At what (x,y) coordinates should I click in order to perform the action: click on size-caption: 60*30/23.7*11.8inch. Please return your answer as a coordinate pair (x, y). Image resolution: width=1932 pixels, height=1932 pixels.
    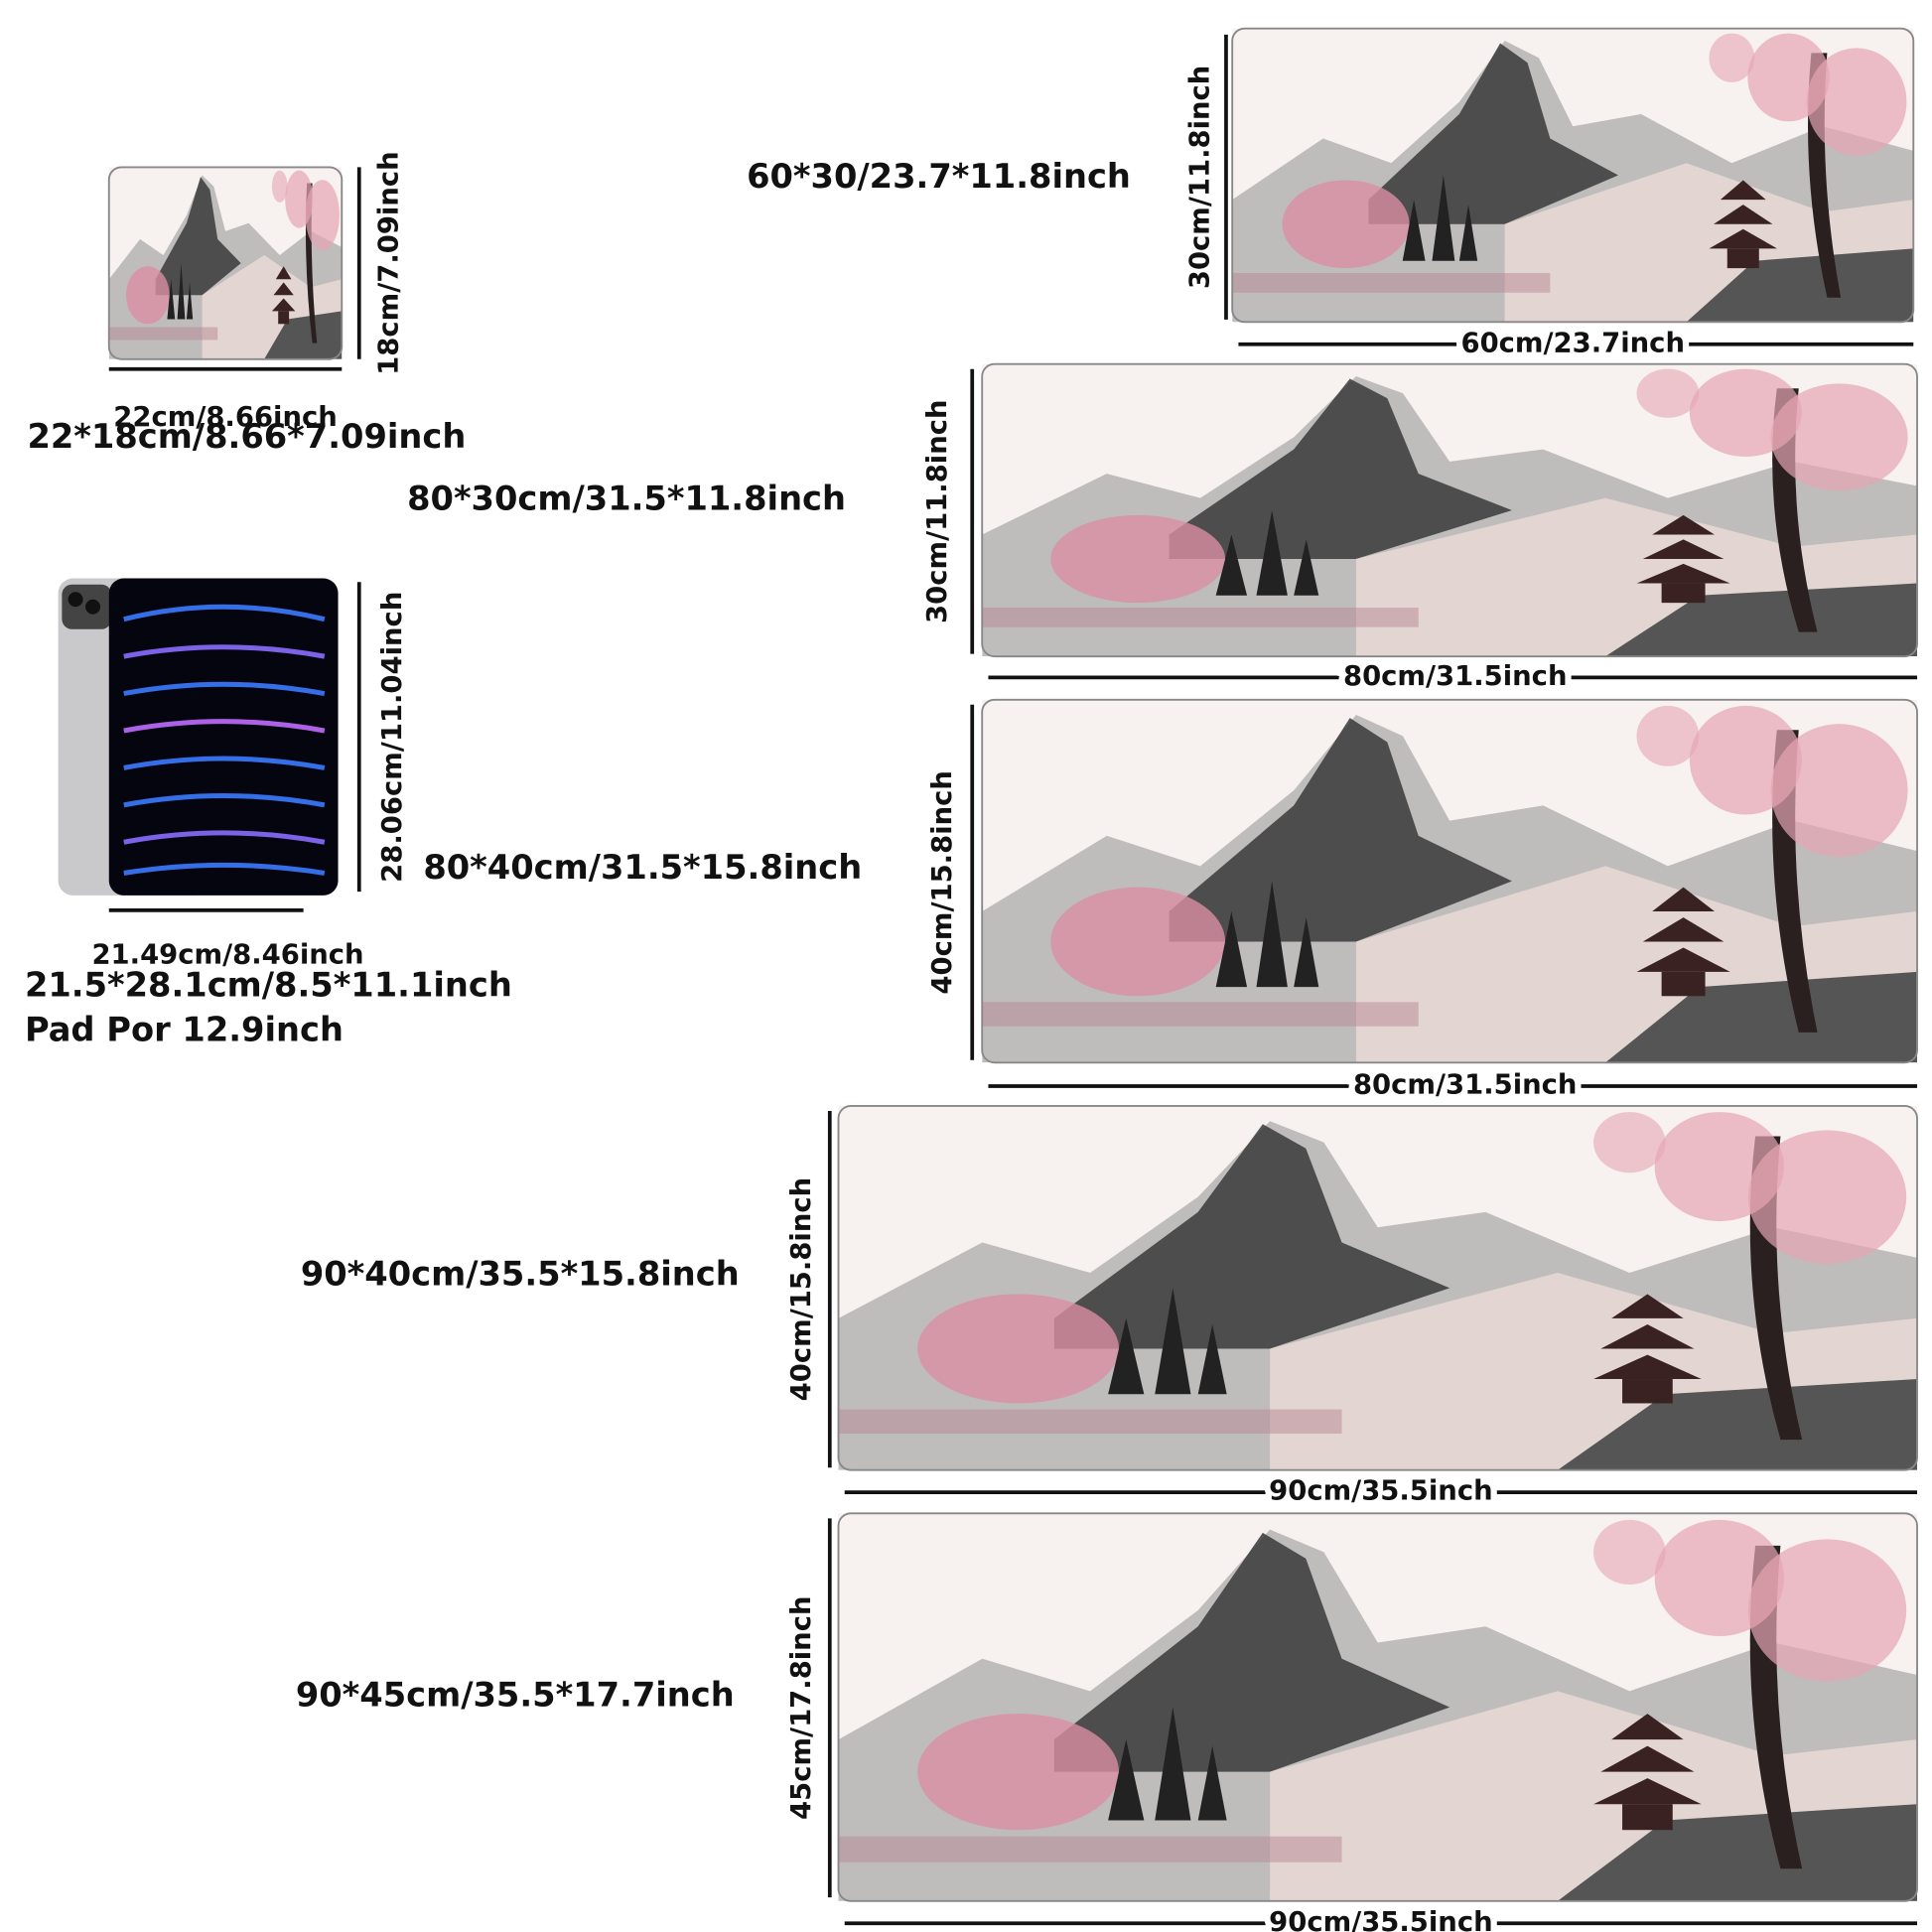
    Looking at the image, I should click on (939, 176).